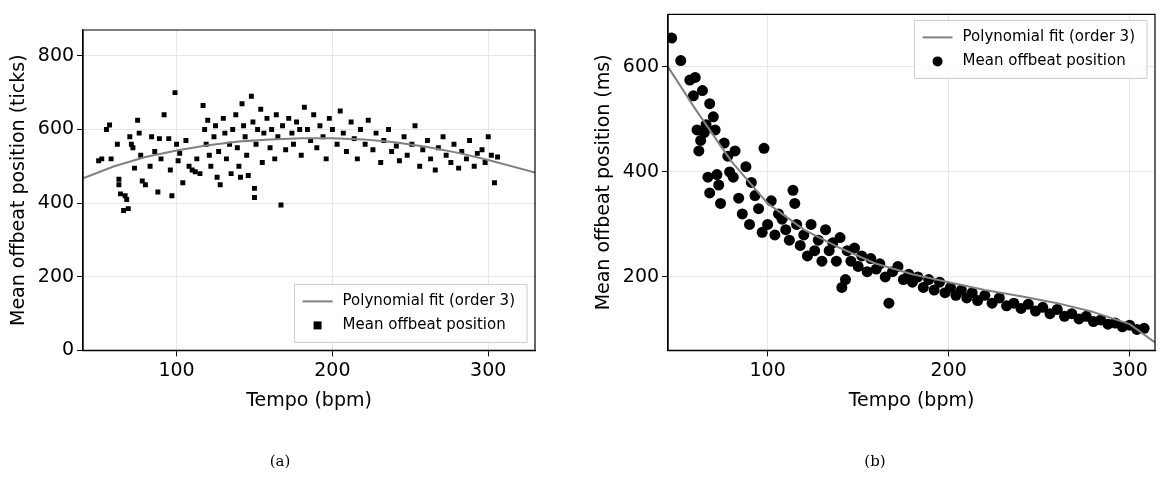 The width and height of the screenshot is (1165, 504). Describe the element at coordinates (17, 190) in the screenshot. I see `y-axis-title: Mean offbeat position (ticks)` at that location.